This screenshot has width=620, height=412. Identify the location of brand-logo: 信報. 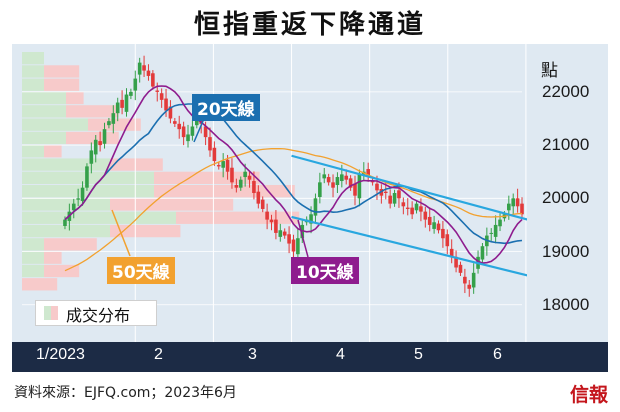
(588, 395).